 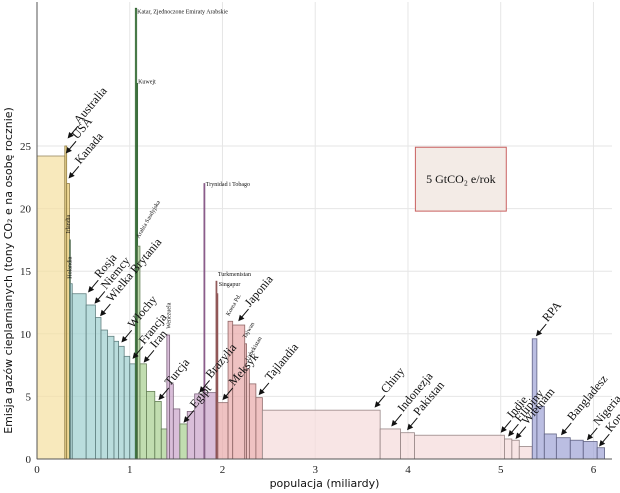 I want to click on label-korea-pd: Korea Pd., so click(x=234, y=305).